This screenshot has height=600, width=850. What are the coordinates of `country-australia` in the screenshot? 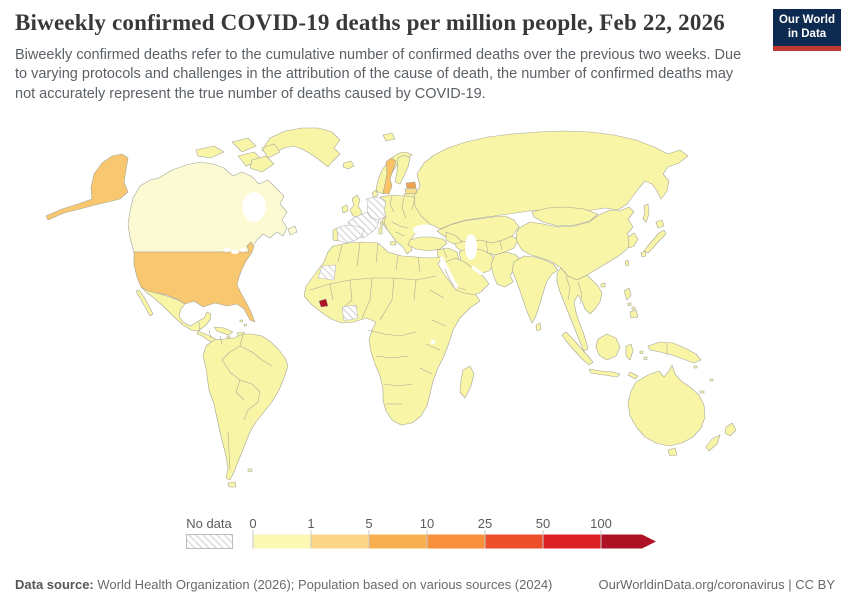 It's located at (666, 405).